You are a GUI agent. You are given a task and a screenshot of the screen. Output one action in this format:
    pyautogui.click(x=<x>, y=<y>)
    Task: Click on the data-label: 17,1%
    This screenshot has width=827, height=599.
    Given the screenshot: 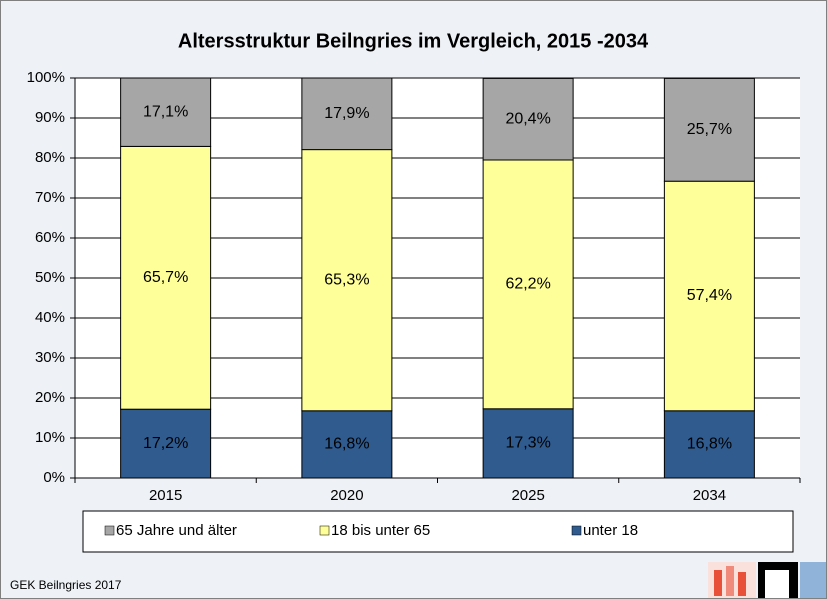 What is the action you would take?
    pyautogui.click(x=165, y=111)
    